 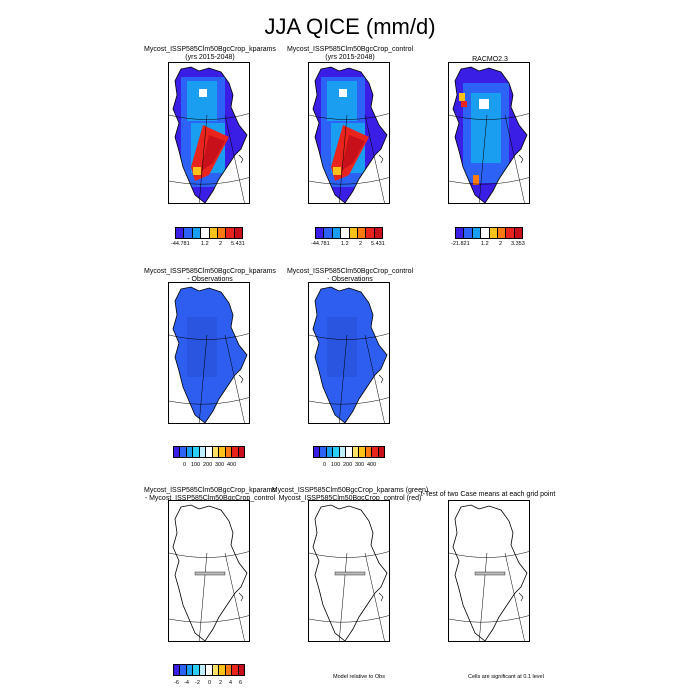 What do you see at coordinates (489, 233) in the screenshot?
I see `colorbar-racmo` at bounding box center [489, 233].